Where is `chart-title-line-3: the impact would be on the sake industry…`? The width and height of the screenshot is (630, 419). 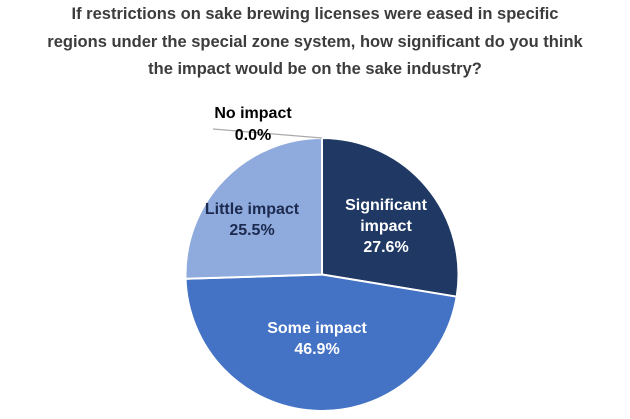 chart-title-line-3: the impact would be on the sake industry… is located at coordinates (315, 69).